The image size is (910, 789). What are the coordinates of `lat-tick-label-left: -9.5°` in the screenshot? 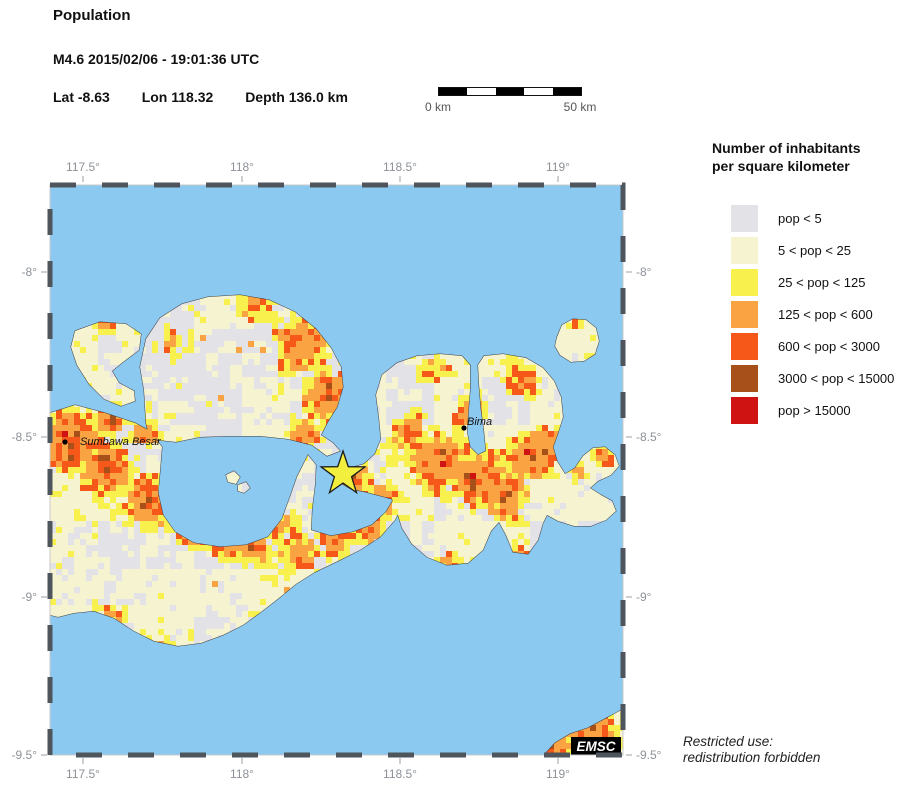 It's located at (25, 755).